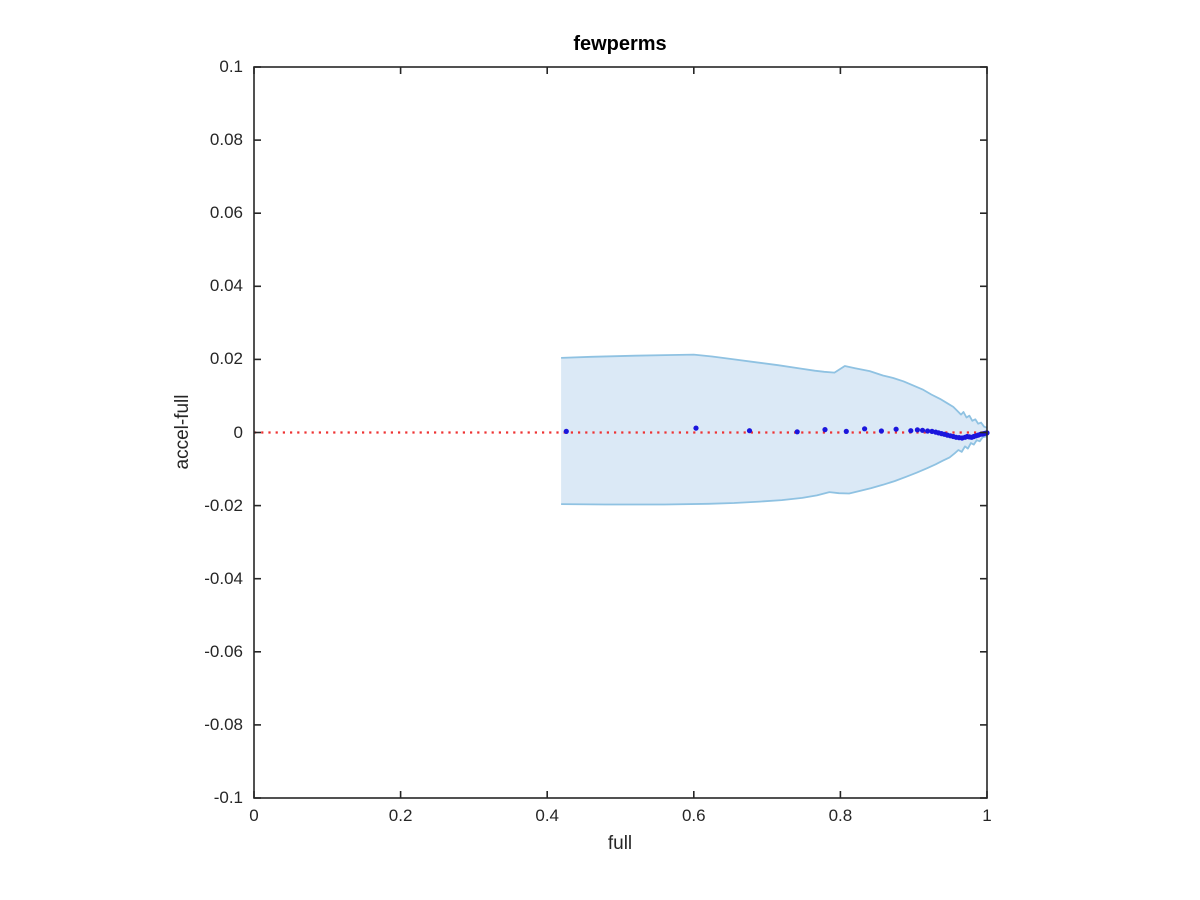 The width and height of the screenshot is (1200, 900). What do you see at coordinates (693, 815) in the screenshot?
I see `x-tick-label: 0.6` at bounding box center [693, 815].